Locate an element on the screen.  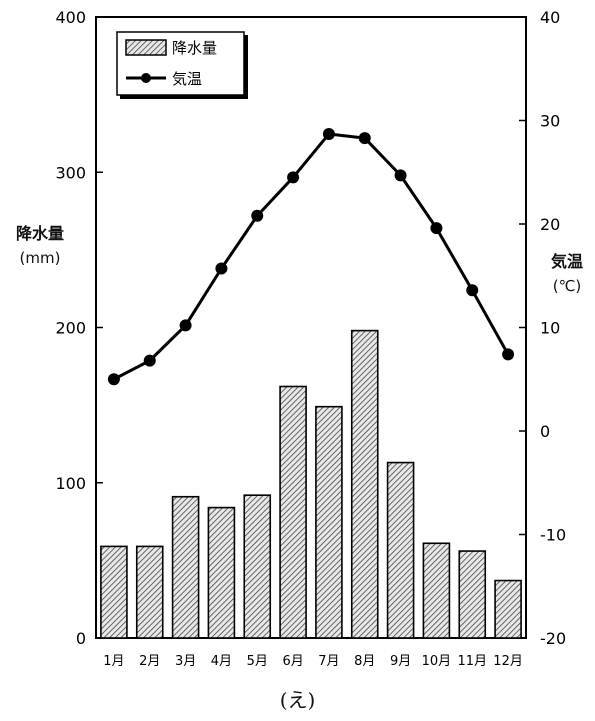
legend-shadow-bottom is located at coordinates (184, 97).